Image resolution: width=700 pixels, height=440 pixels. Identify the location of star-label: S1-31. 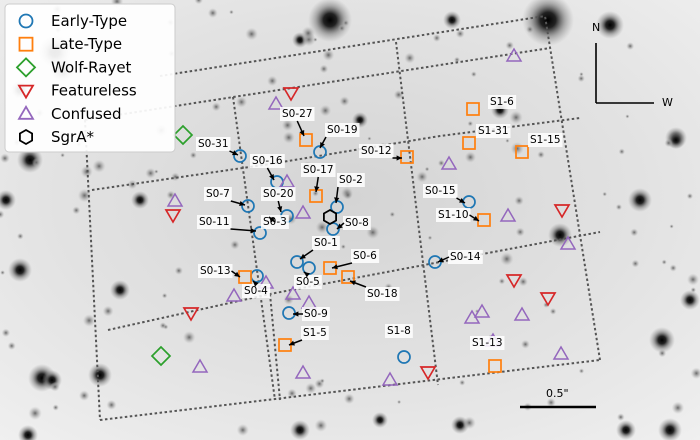
(493, 131).